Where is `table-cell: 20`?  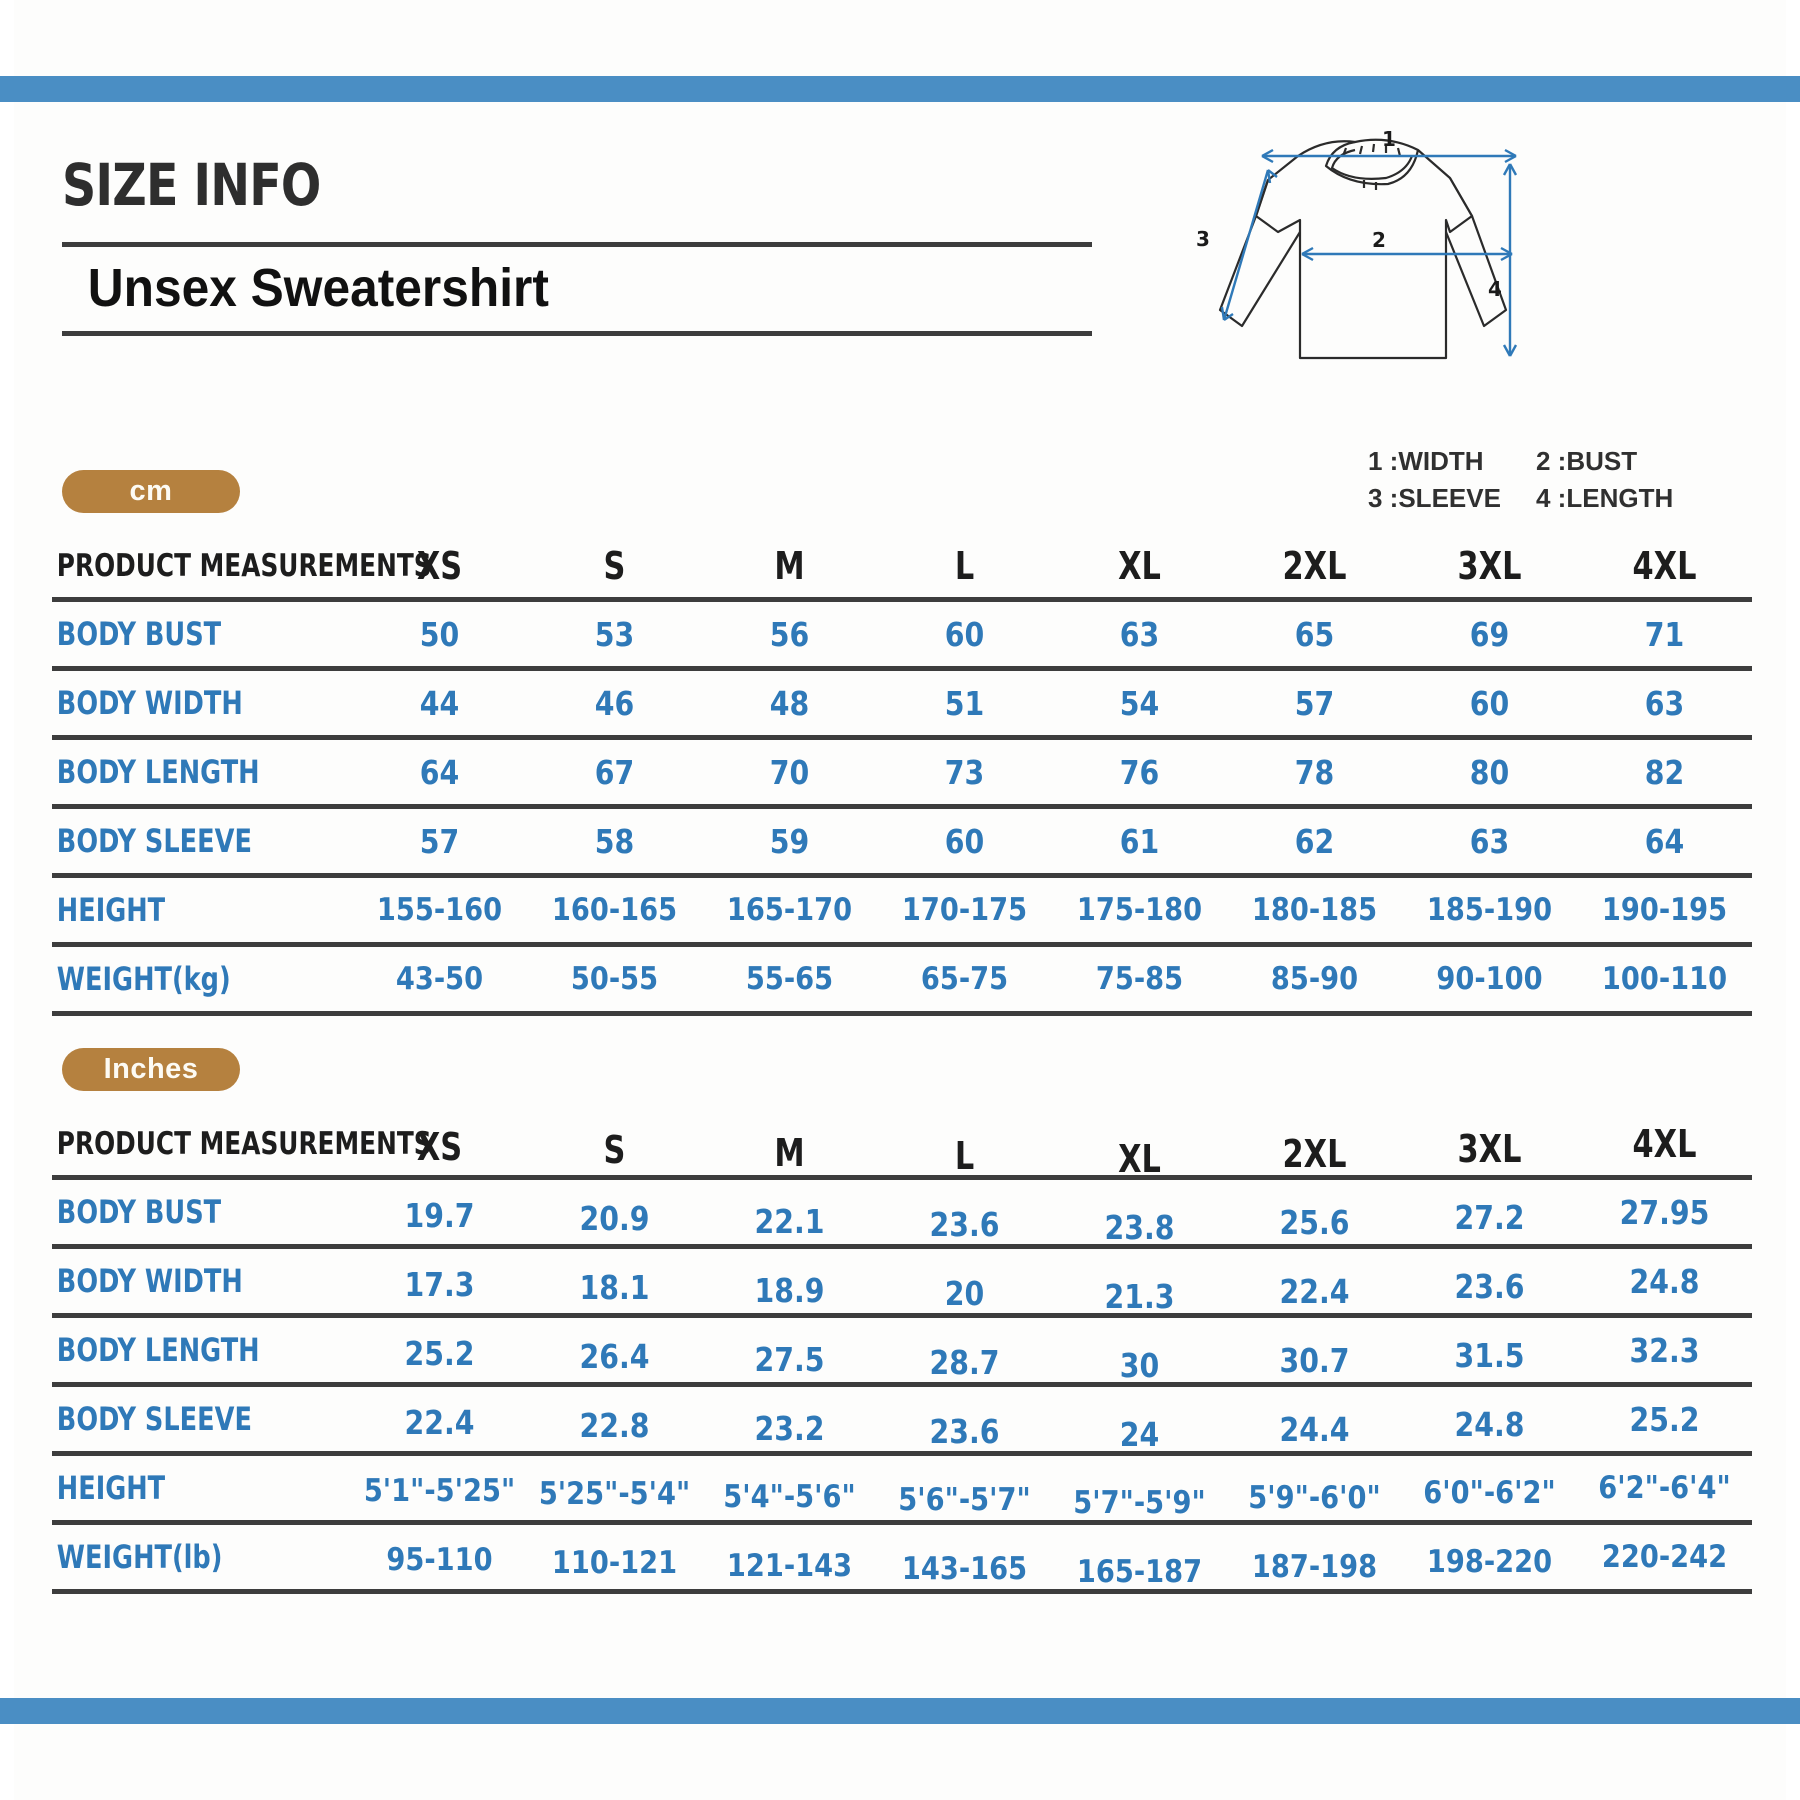 table-cell: 20 is located at coordinates (964, 1293).